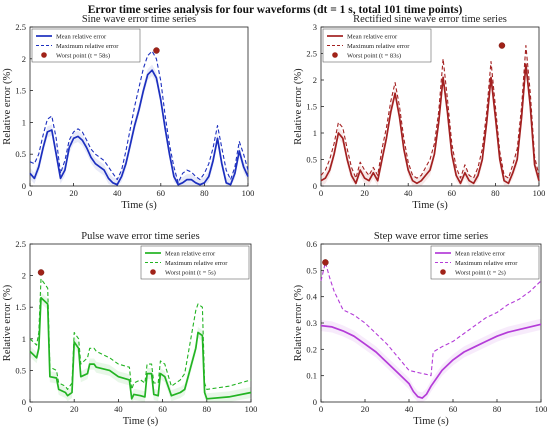  What do you see at coordinates (315, 27) in the screenshot?
I see `y-tick-label: 3` at bounding box center [315, 27].